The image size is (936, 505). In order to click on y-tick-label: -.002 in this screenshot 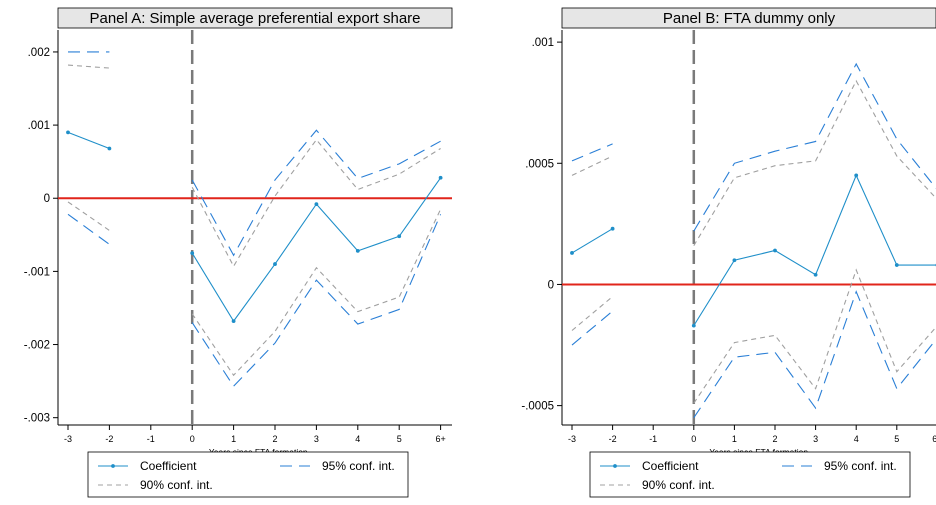, I will do `click(37, 346)`.